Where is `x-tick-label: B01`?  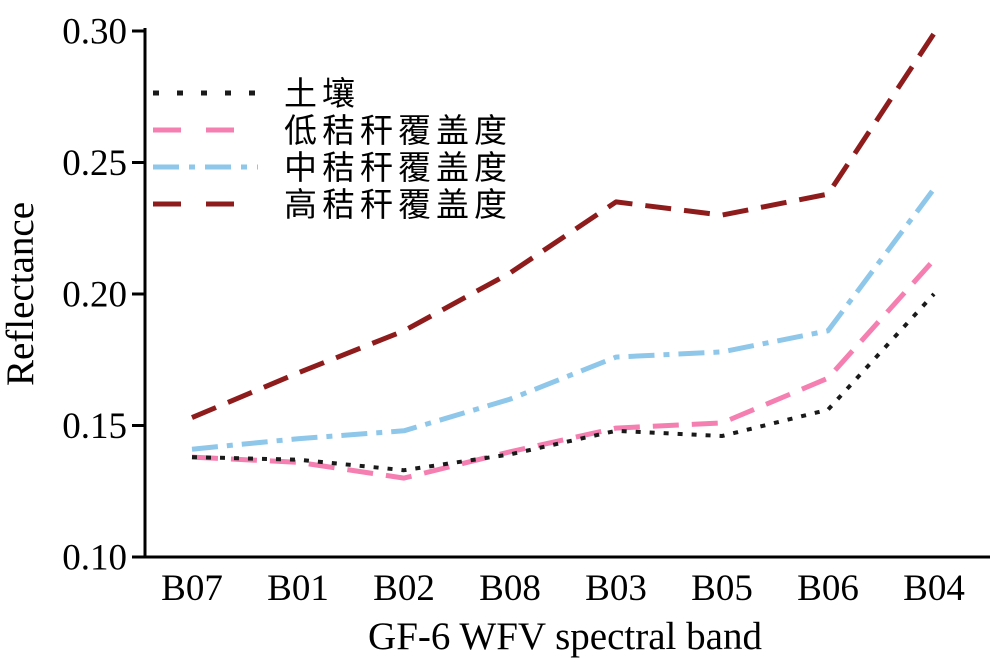 x-tick-label: B01 is located at coordinates (298, 588).